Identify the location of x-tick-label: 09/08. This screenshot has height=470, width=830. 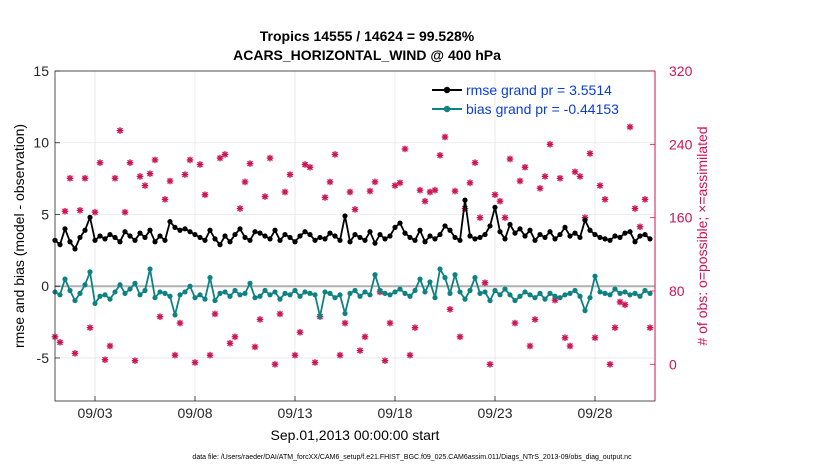
(194, 413).